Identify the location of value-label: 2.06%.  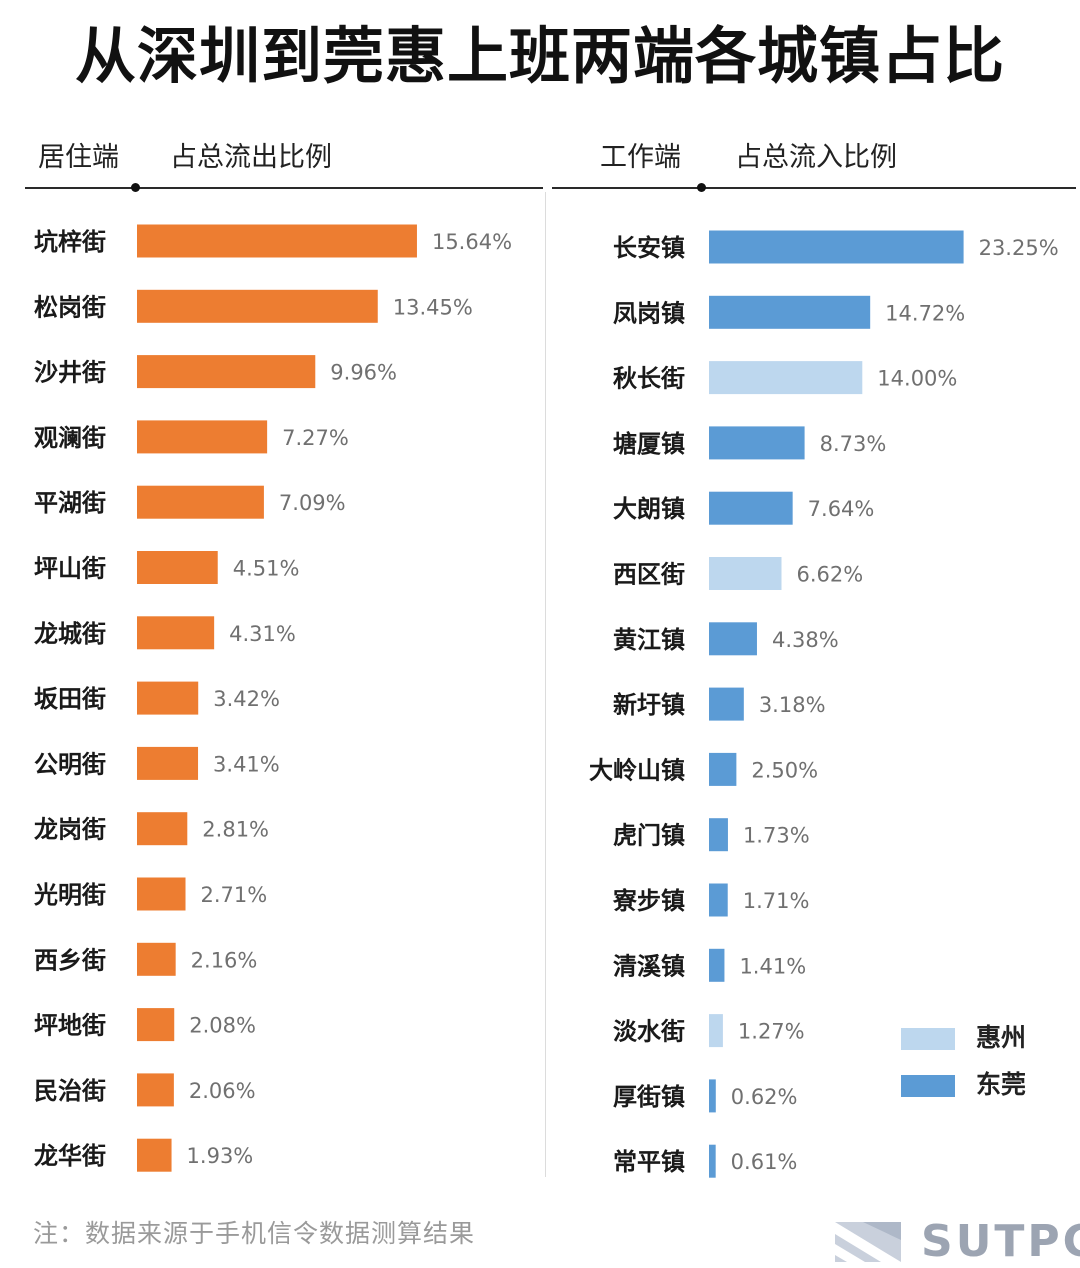
(222, 1091).